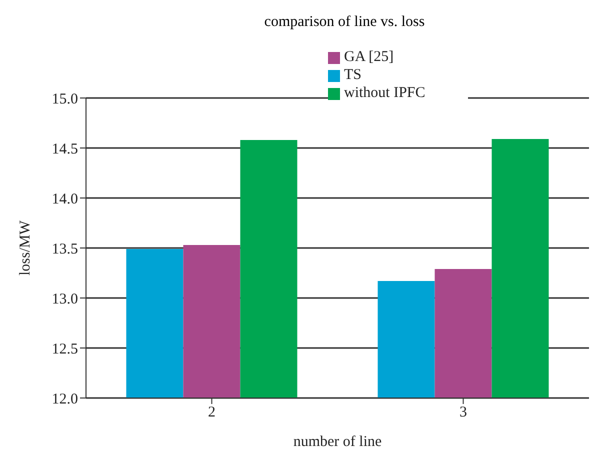  Describe the element at coordinates (353, 75) in the screenshot. I see `legend-label: TS` at that location.